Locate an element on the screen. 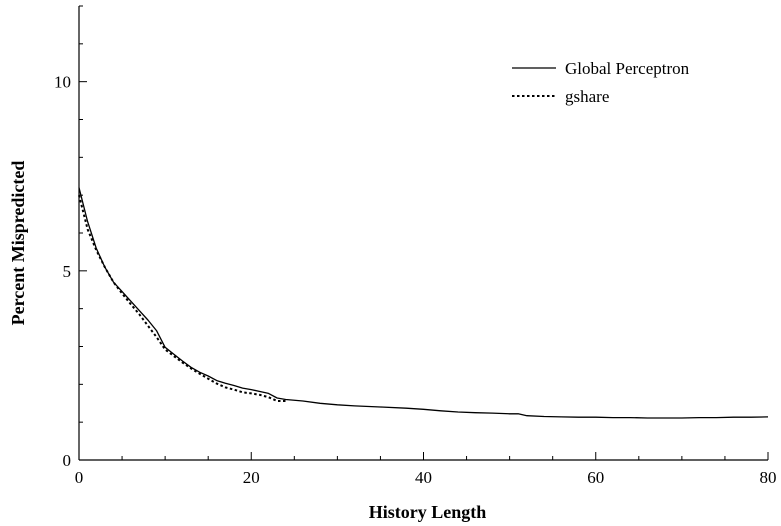 The image size is (781, 526). legend: Global Perceptron gshare is located at coordinates (601, 82).